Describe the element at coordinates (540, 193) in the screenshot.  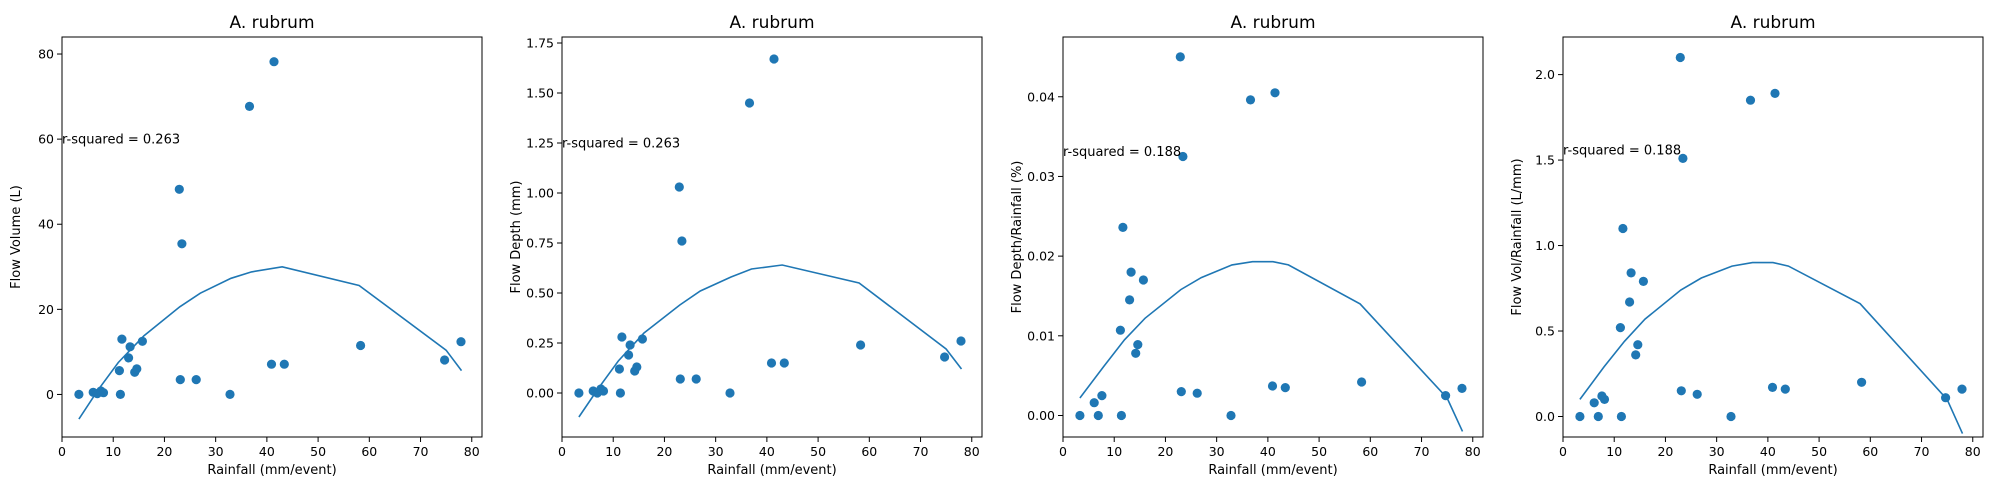
I see `y-tick-label: 1.00` at that location.